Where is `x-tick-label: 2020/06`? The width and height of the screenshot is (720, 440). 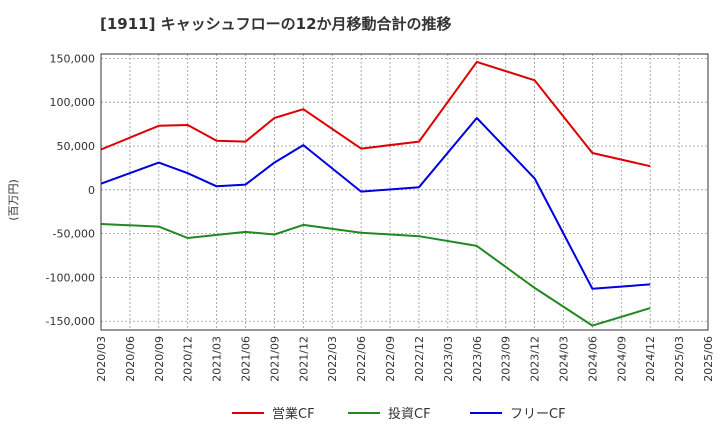 x-tick-label: 2020/06 is located at coordinates (130, 359).